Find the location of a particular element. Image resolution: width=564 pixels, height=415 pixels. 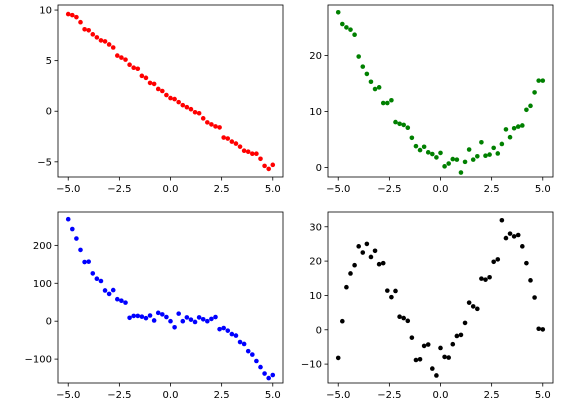

x-tick-label: −5.0 is located at coordinates (68, 189).